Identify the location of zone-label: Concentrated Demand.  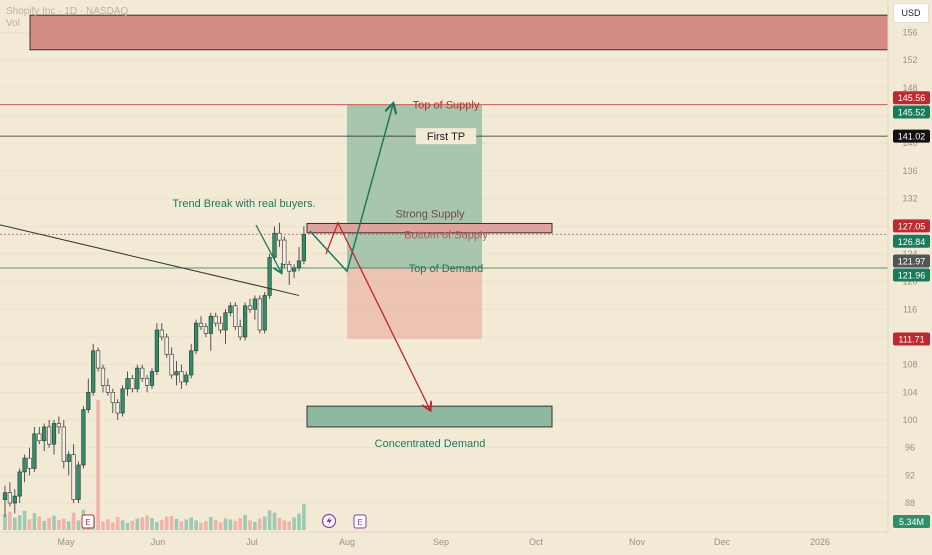
(430, 444).